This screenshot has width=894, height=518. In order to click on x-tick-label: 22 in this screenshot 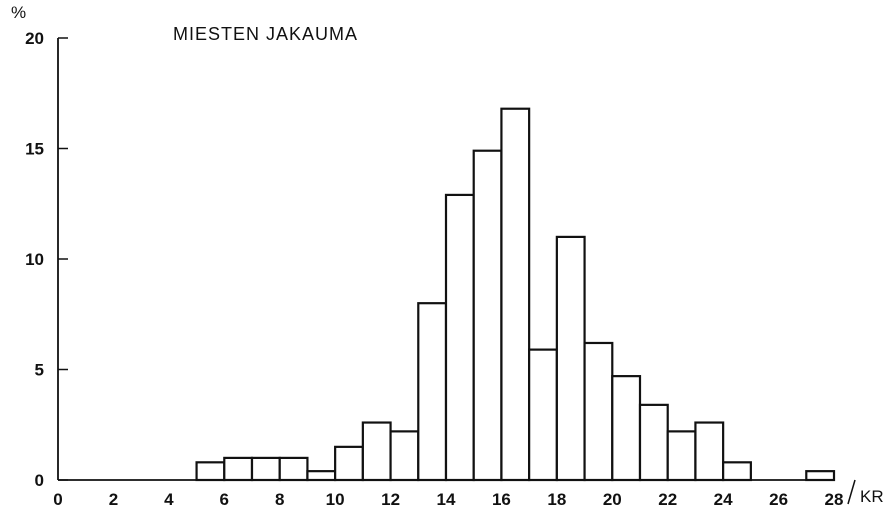, I will do `click(667, 499)`.